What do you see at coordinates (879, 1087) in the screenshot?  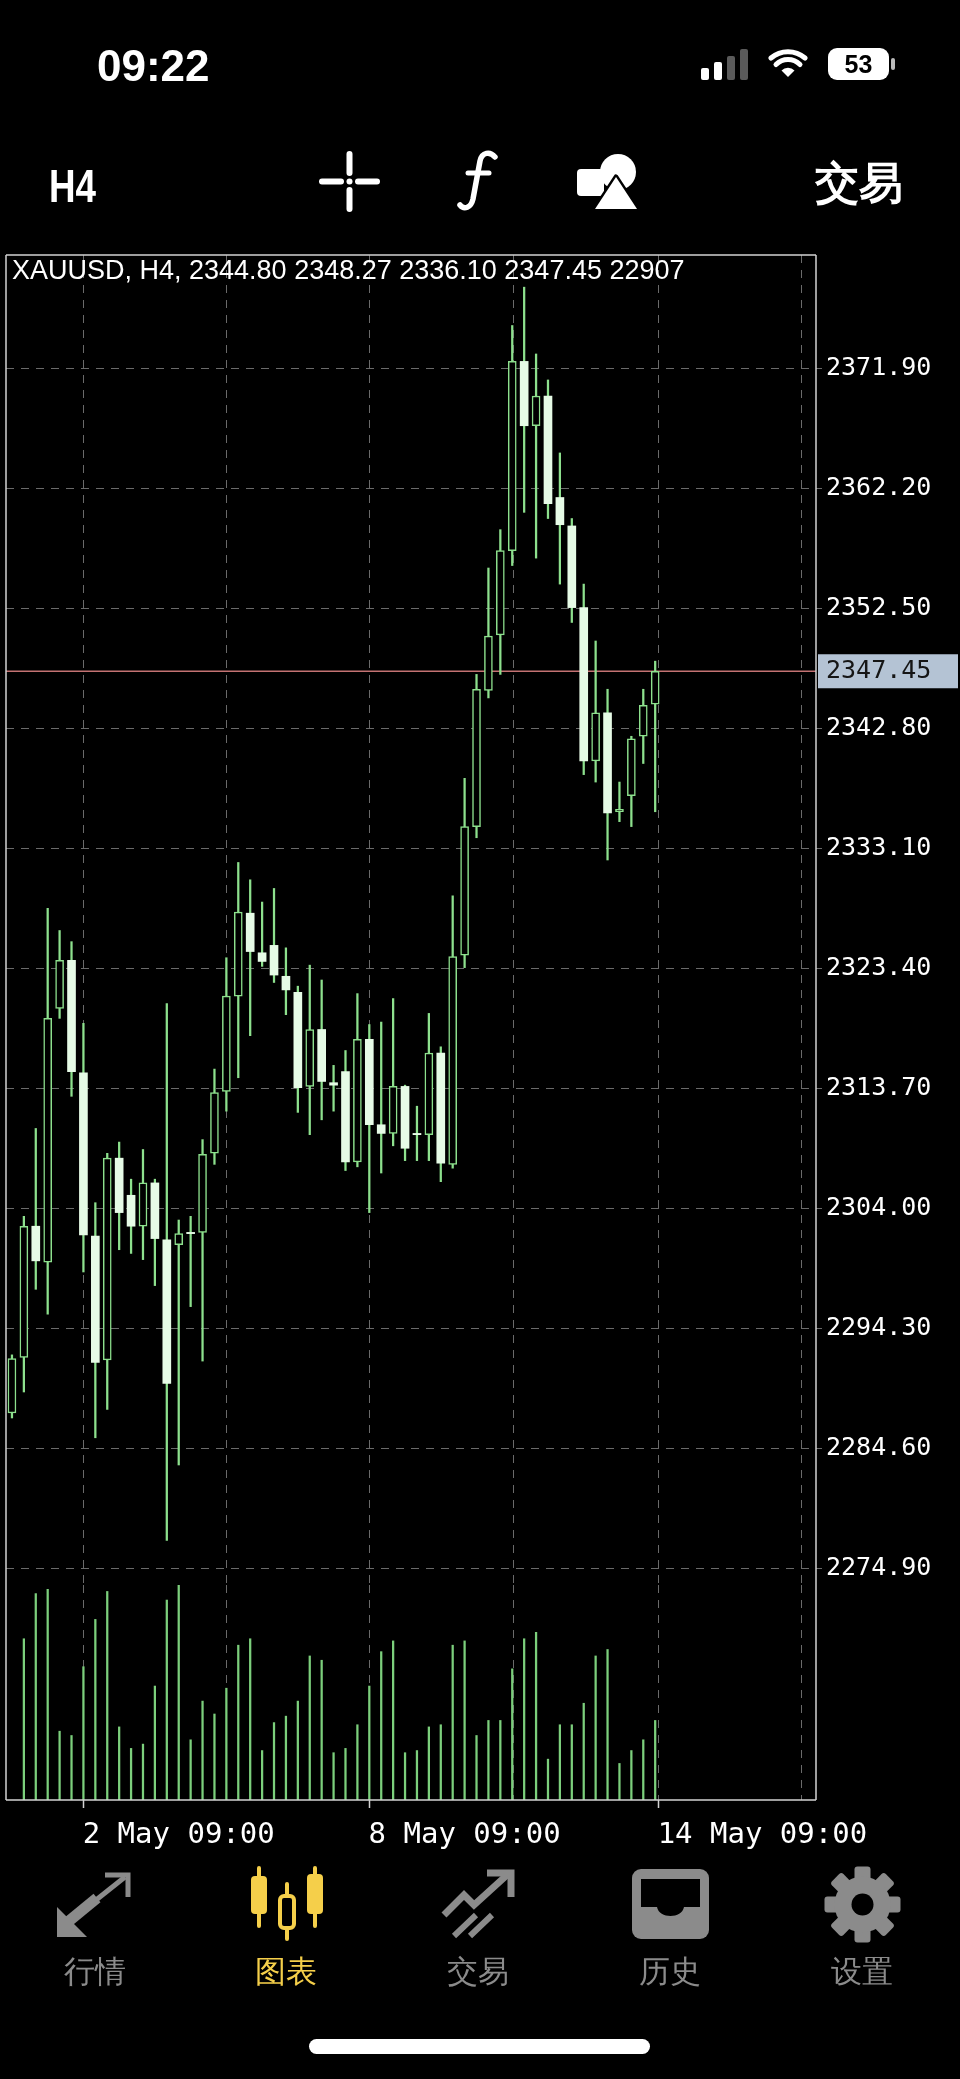 I see `y-tick-label: 2313.70` at bounding box center [879, 1087].